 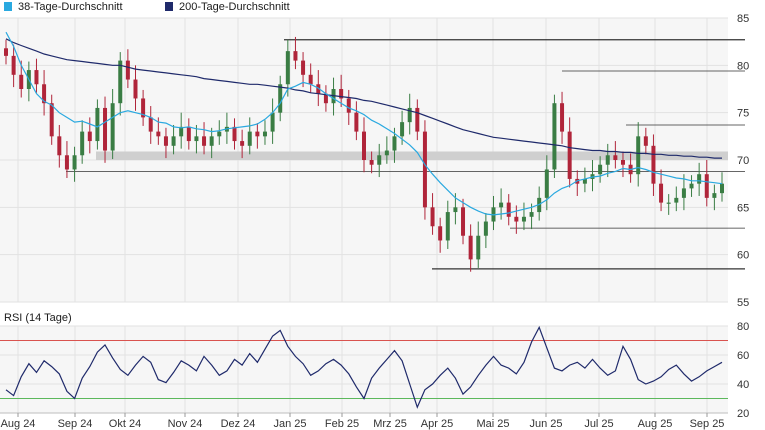 What do you see at coordinates (743, 385) in the screenshot?
I see `rsi-y-tick-label: 40` at bounding box center [743, 385].